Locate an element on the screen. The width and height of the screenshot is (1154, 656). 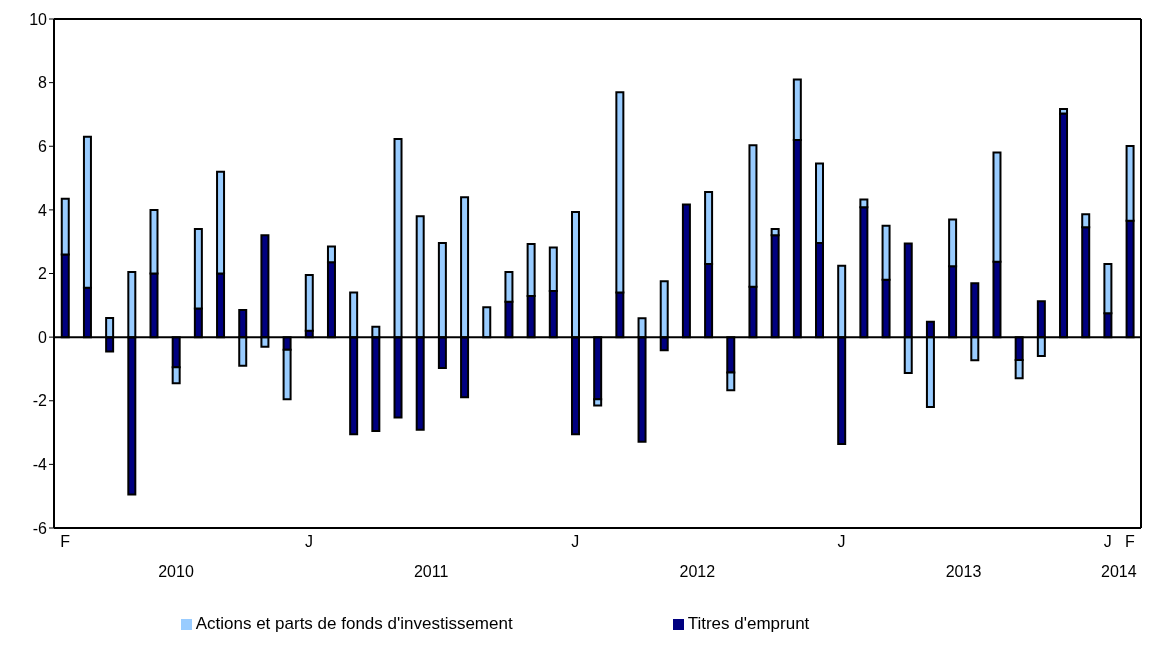
y-tick-label: 6 is located at coordinates (43, 146).